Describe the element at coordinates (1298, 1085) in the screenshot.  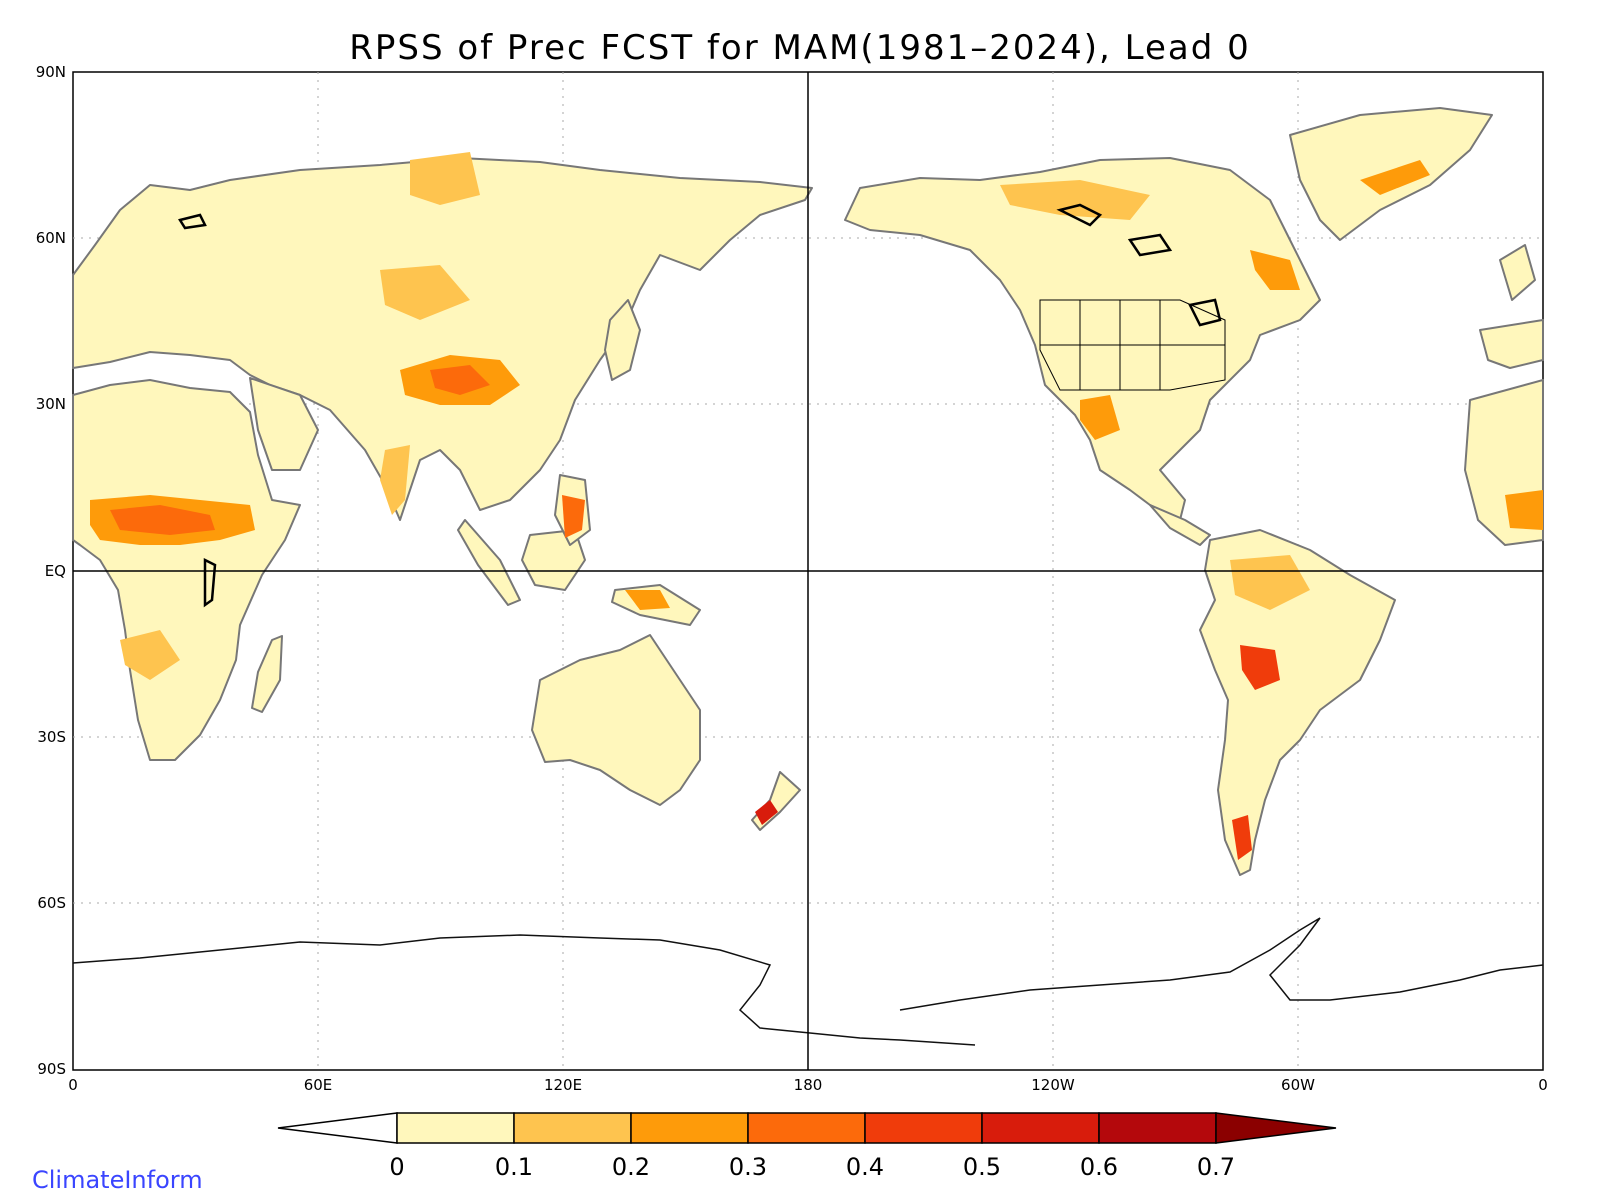
I see `xtick-60w: 60W` at that location.